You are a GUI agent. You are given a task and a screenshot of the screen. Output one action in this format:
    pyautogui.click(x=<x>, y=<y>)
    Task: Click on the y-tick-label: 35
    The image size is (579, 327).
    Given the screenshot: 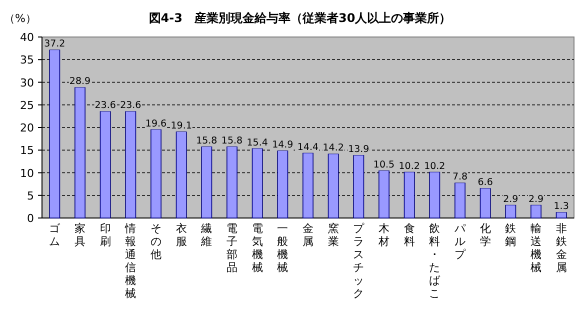 What is the action you would take?
    pyautogui.click(x=27, y=60)
    